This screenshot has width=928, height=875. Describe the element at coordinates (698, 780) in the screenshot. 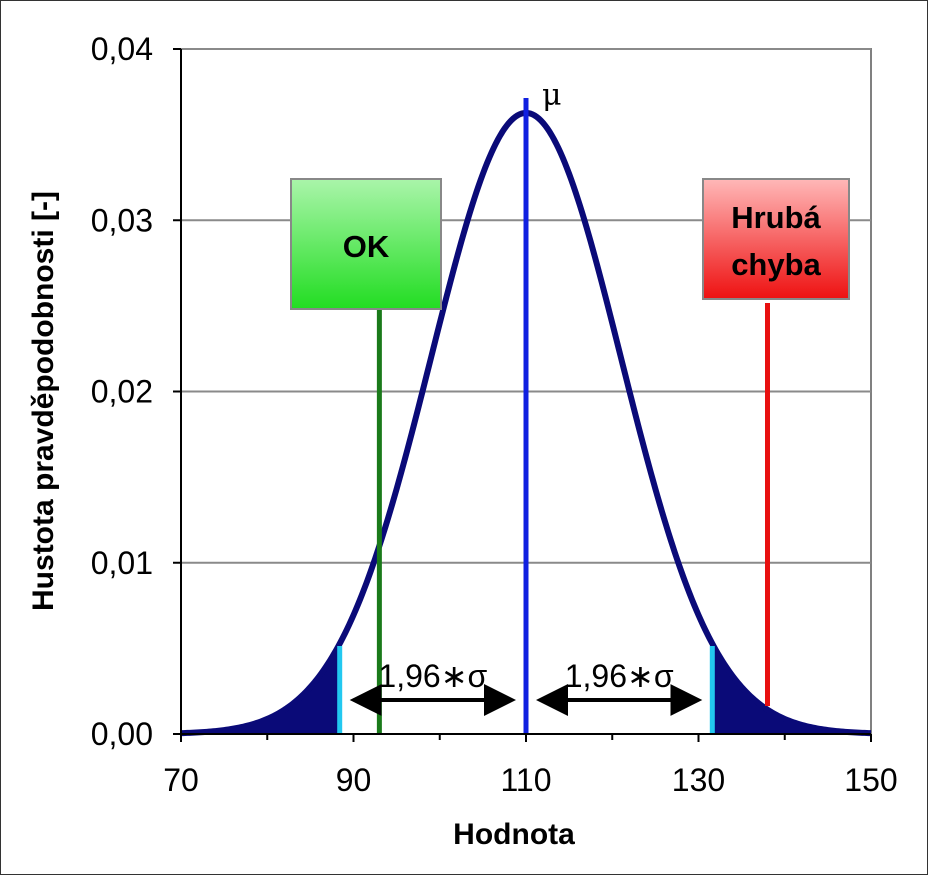

I see `x-tick-label: 130` at that location.